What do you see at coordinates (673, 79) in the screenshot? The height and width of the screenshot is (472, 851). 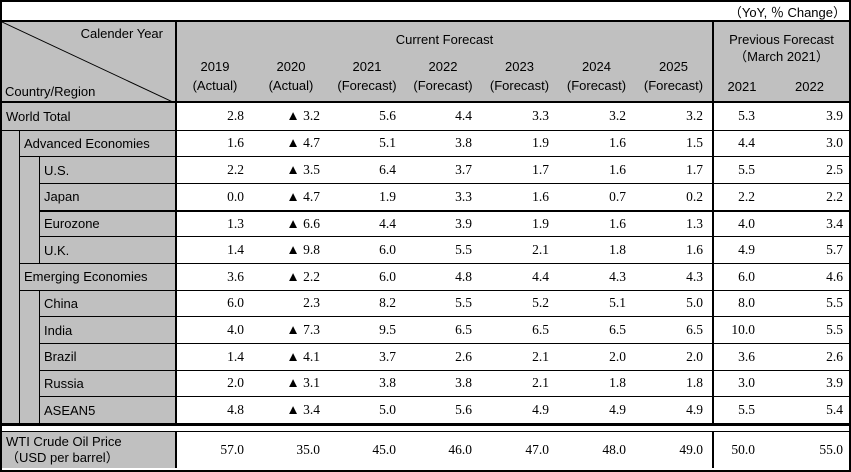 I see `column-header-2025: 2025 (Forecast)` at bounding box center [673, 79].